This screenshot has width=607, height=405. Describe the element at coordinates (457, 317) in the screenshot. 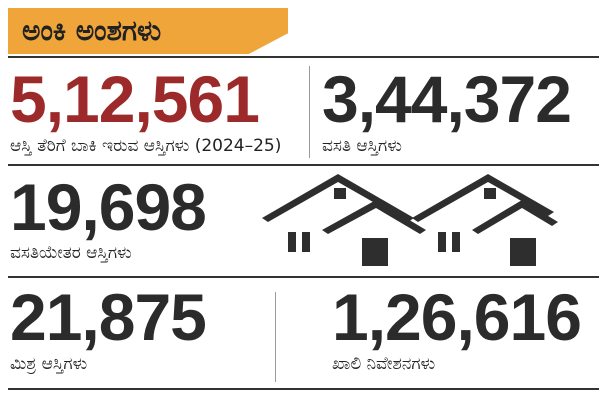

I see `stat-vacant-value: 1,26,616` at that location.